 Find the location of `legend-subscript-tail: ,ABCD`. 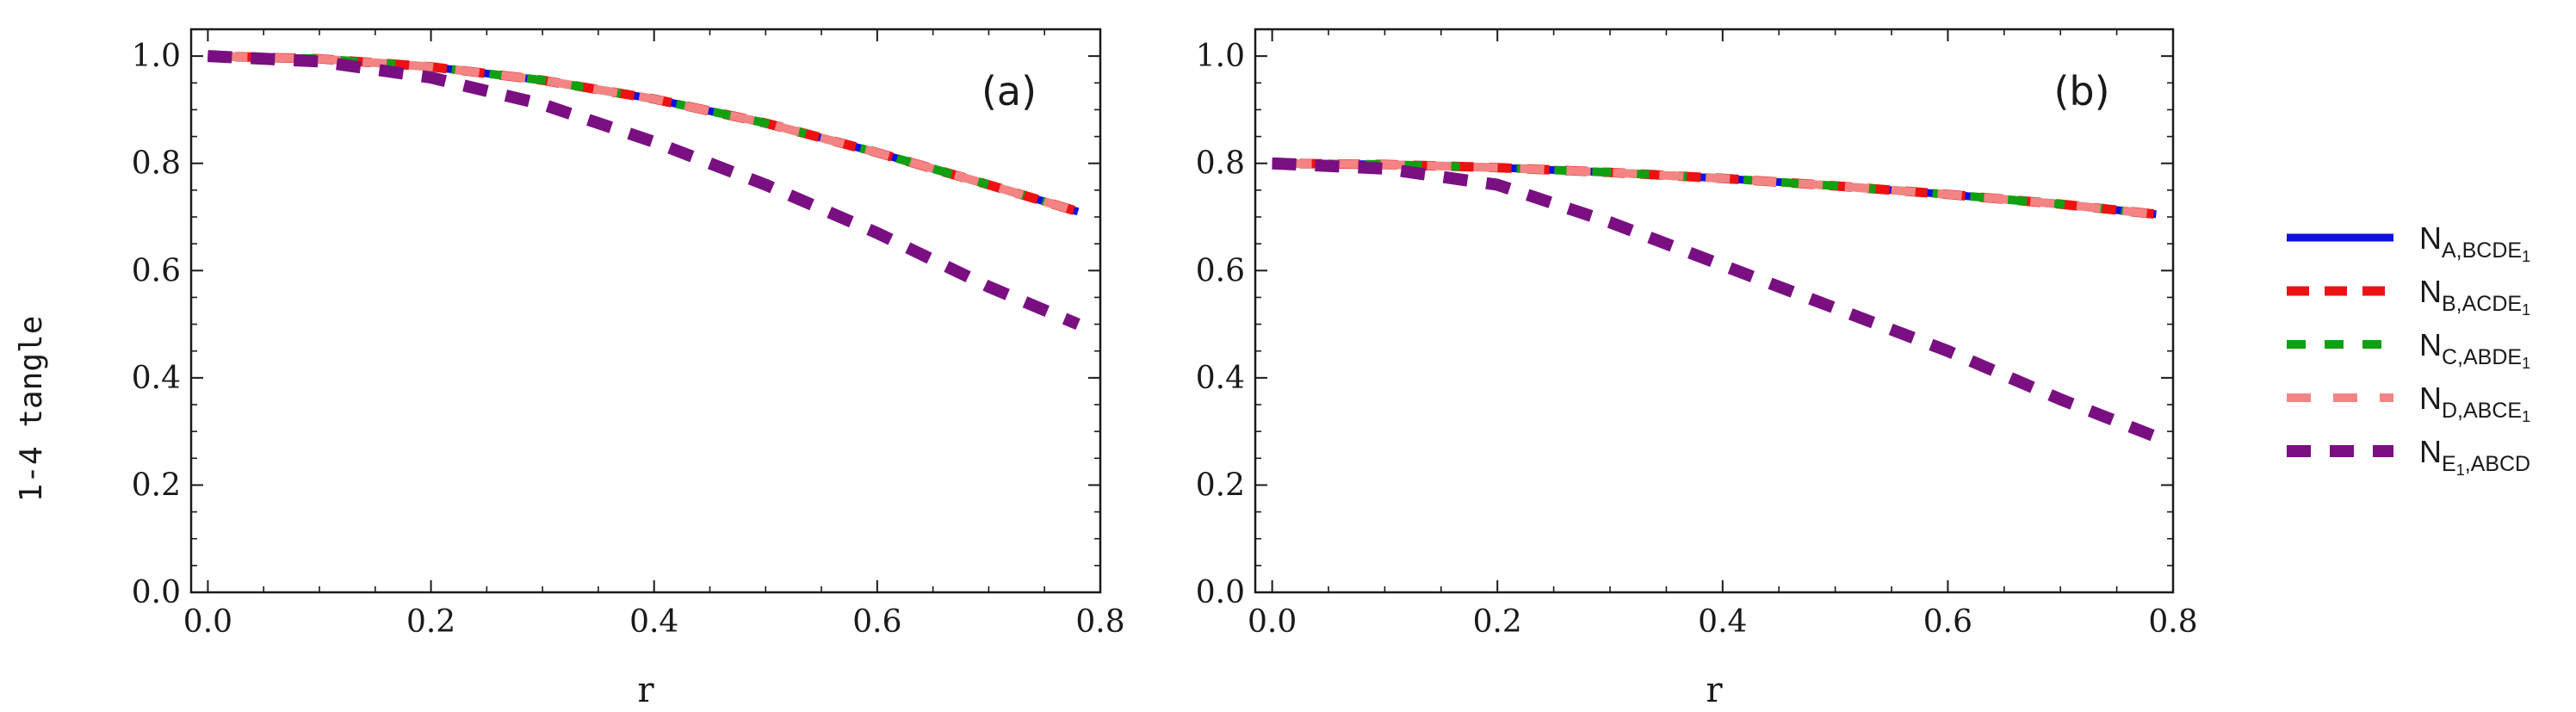

legend-subscript-tail: ,ABCD is located at coordinates (2497, 464).